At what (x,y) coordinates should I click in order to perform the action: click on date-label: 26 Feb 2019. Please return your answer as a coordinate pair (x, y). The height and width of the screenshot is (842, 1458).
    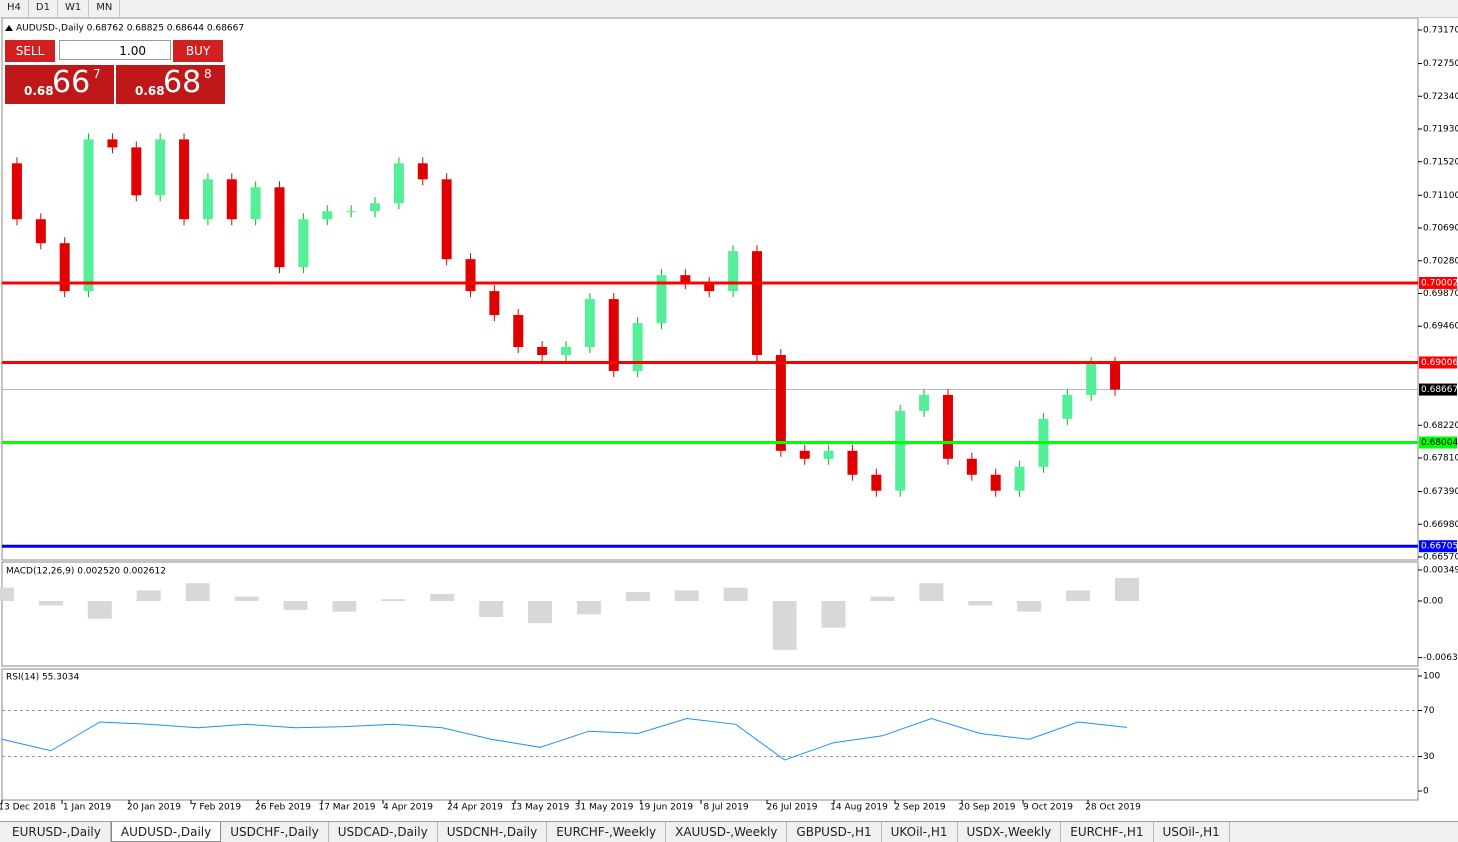
    Looking at the image, I should click on (283, 808).